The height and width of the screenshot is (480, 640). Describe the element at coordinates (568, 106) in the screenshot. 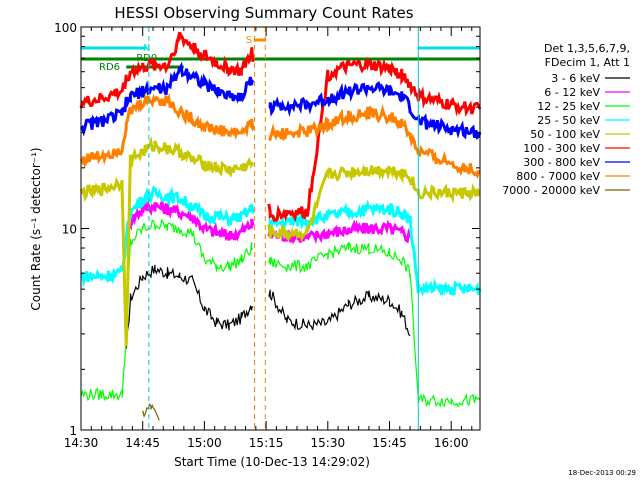

I see `legend-label: 12 - 25 keV` at that location.